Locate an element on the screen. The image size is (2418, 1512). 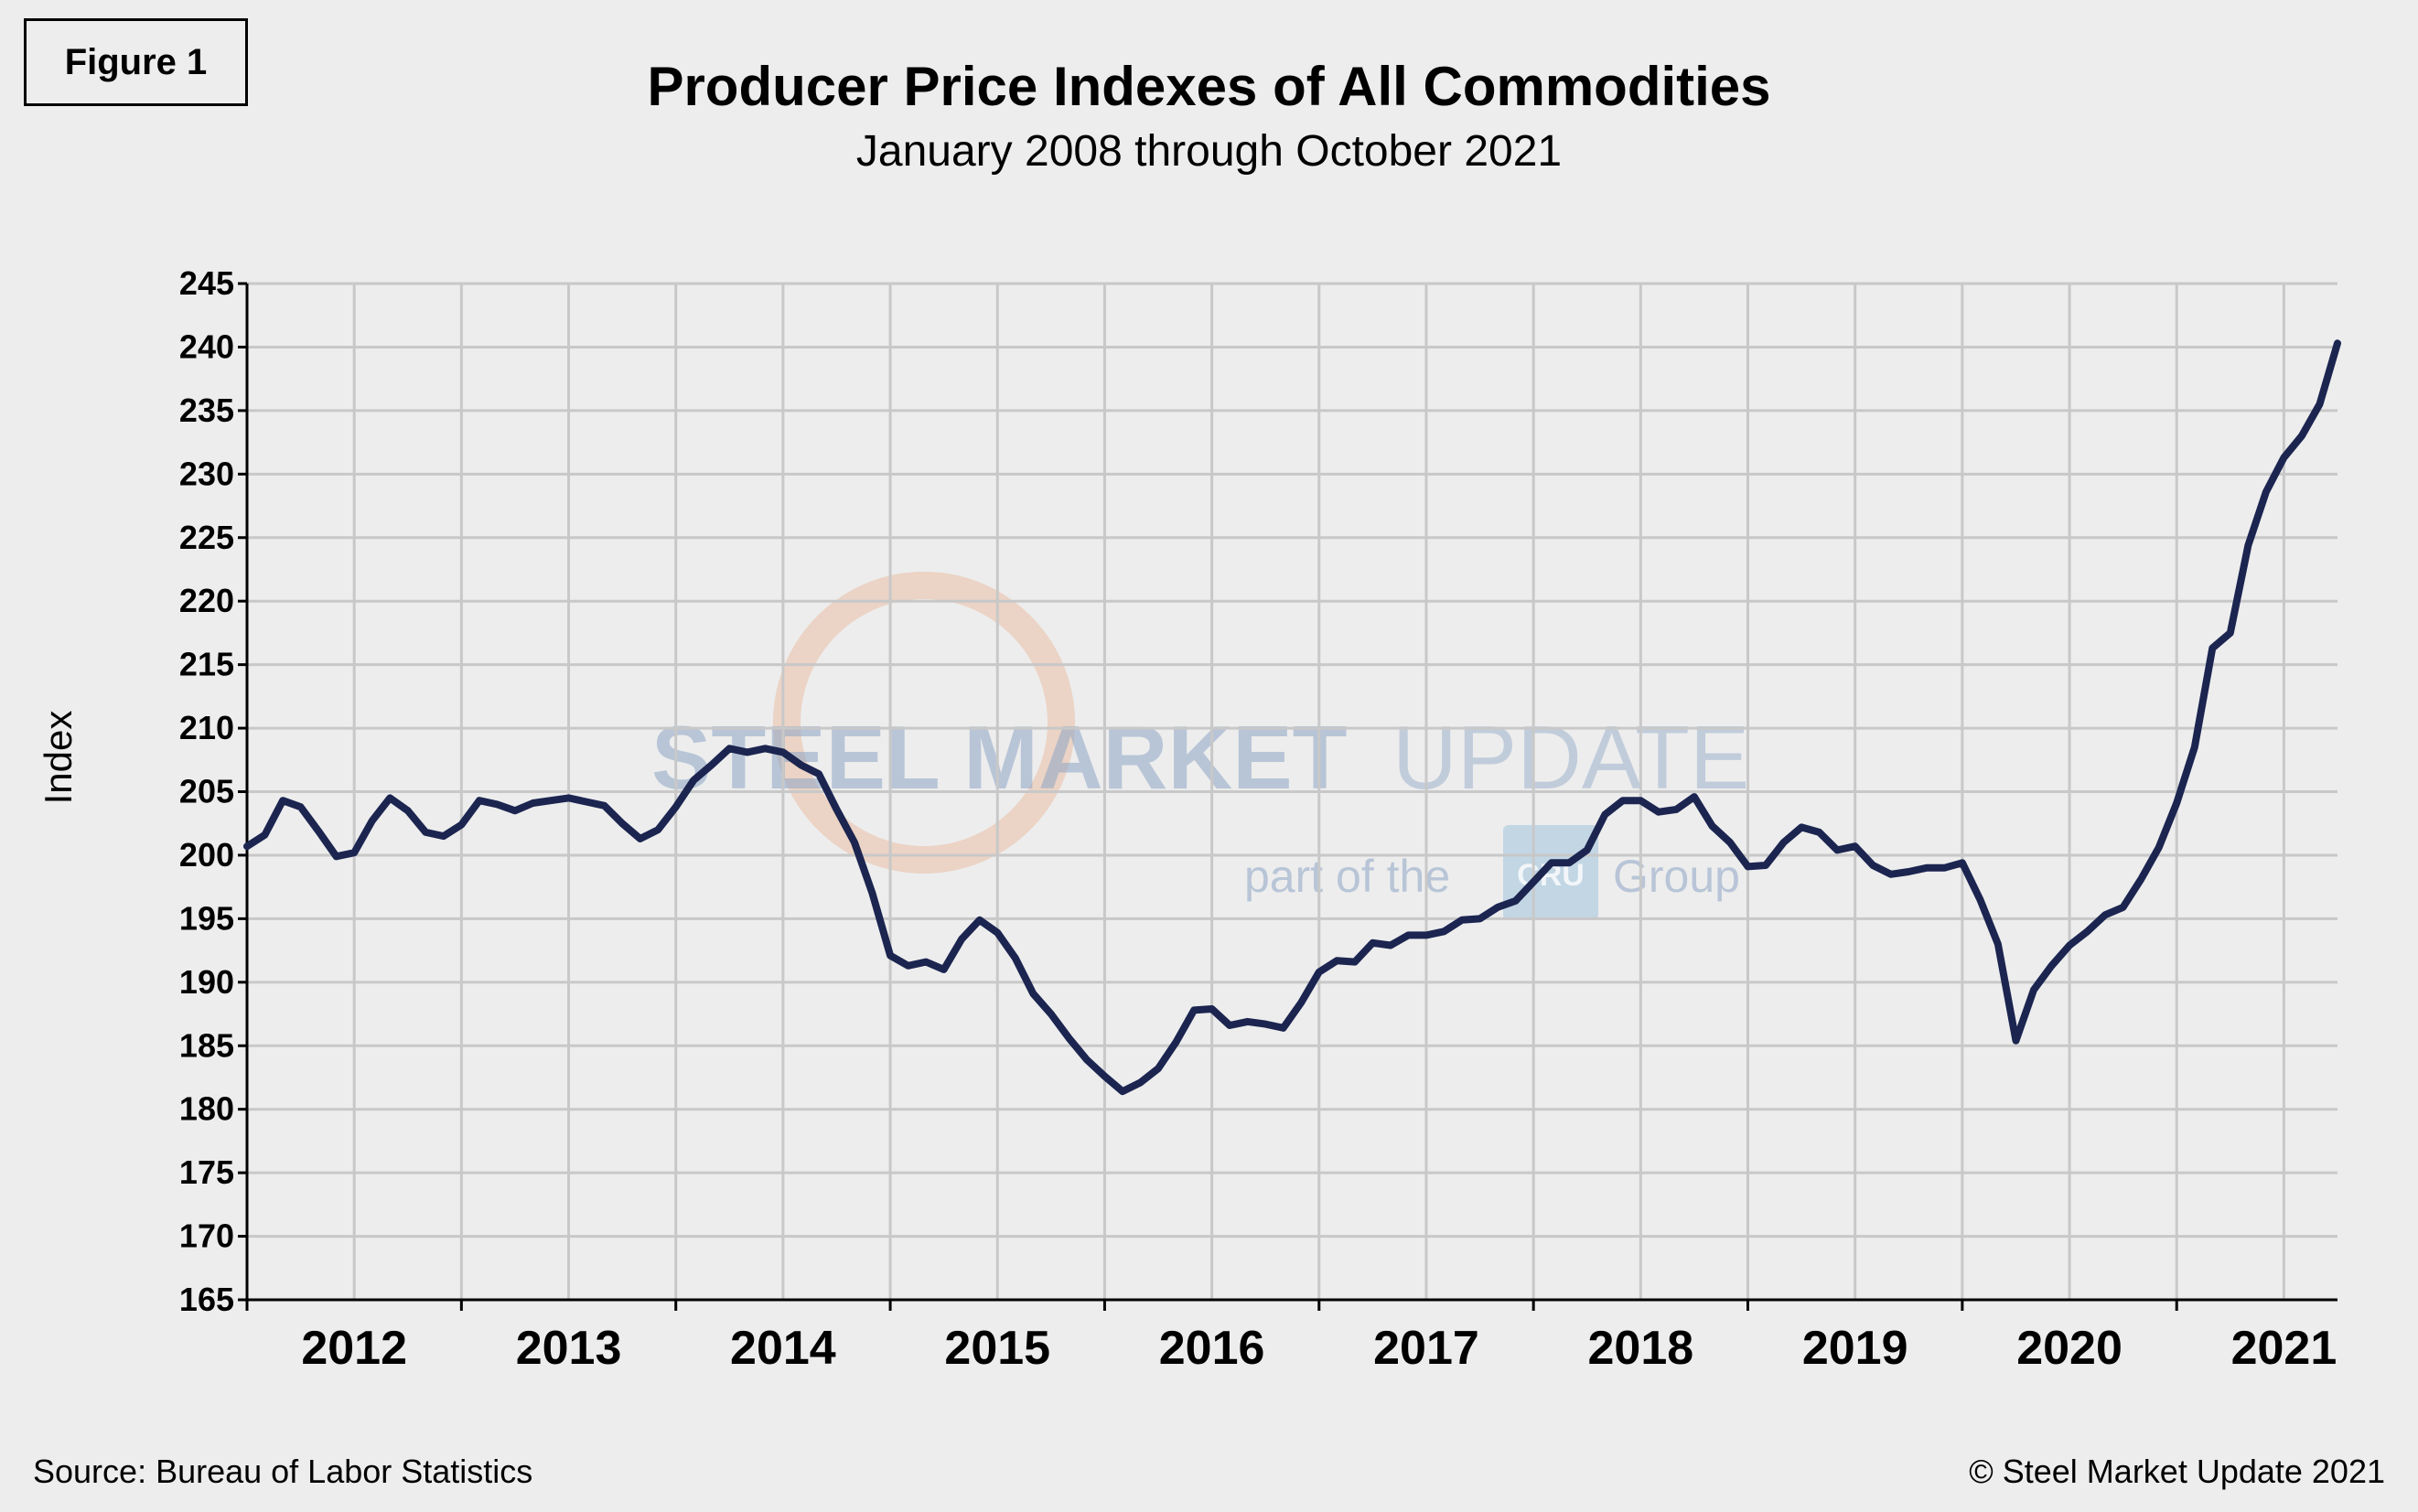
x-tick-label: 2018 is located at coordinates (1640, 1348).